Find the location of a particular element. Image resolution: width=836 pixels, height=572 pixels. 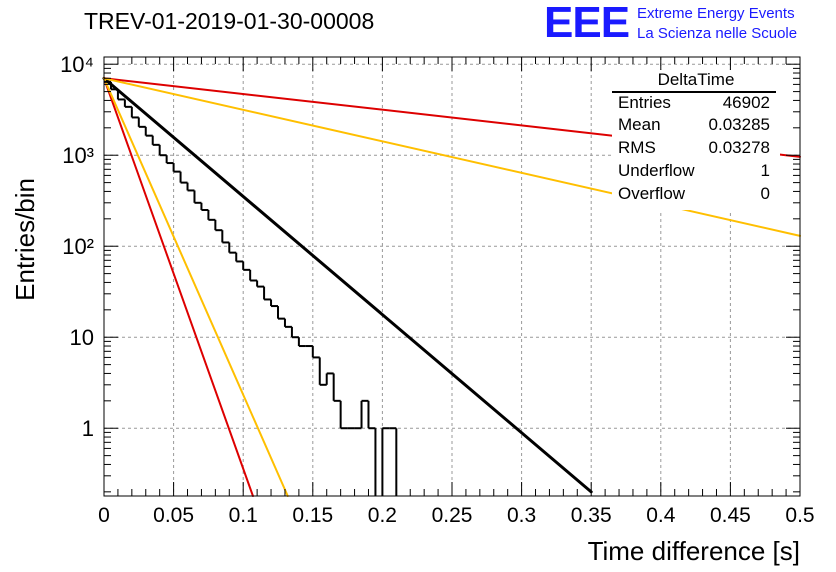

stats-row-overflow: Overflow 0 is located at coordinates (694, 195).